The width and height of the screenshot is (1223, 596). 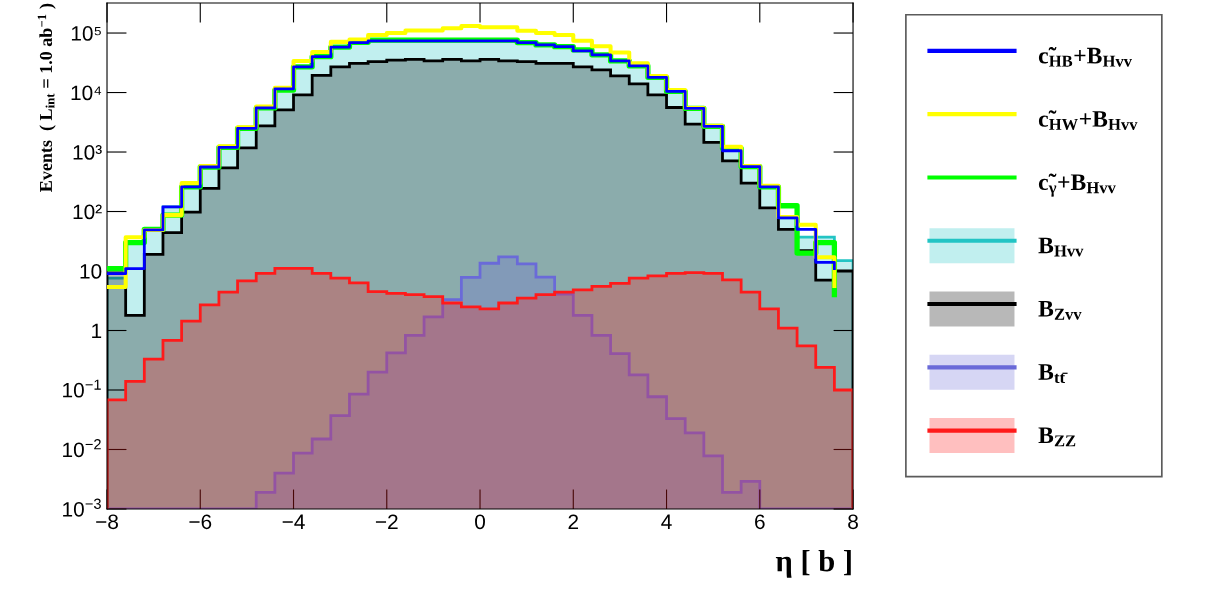 What do you see at coordinates (1057, 437) in the screenshot?
I see `legend-label: B$_{ZZ}$` at bounding box center [1057, 437].